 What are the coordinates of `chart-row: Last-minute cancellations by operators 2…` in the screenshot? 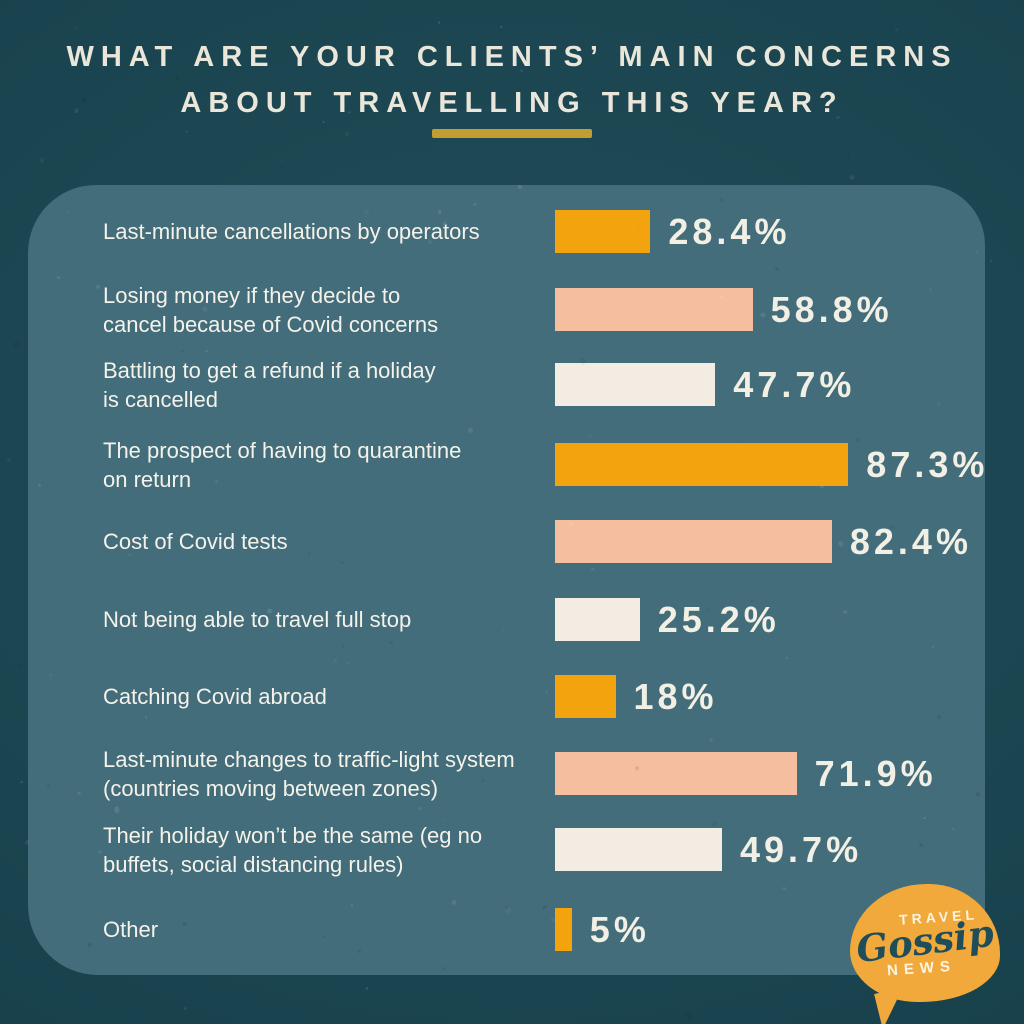 It's located at (529, 231).